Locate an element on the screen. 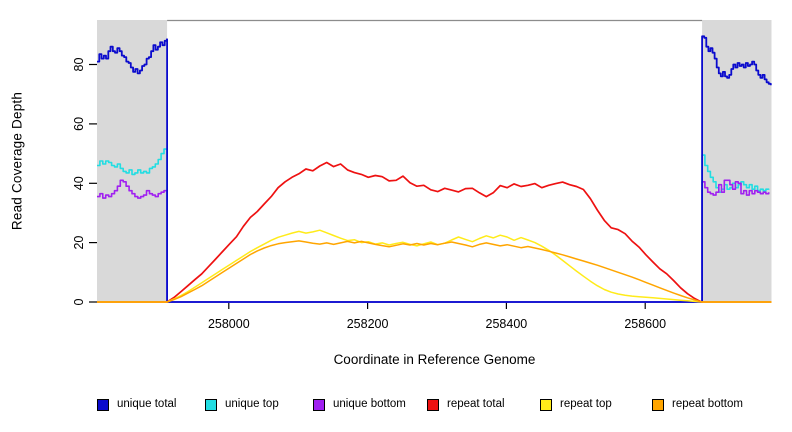  y-tick-label: 0 is located at coordinates (79, 301).